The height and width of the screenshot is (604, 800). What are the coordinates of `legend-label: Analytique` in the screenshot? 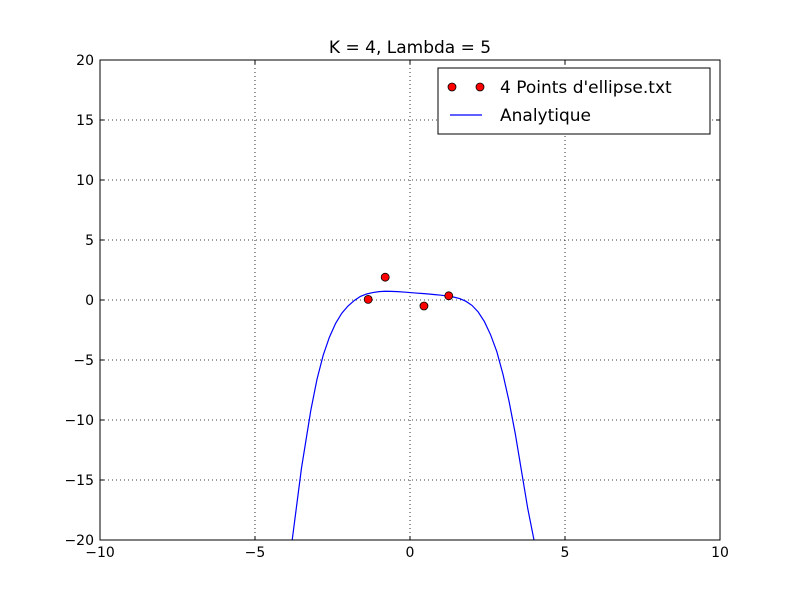 It's located at (545, 116).